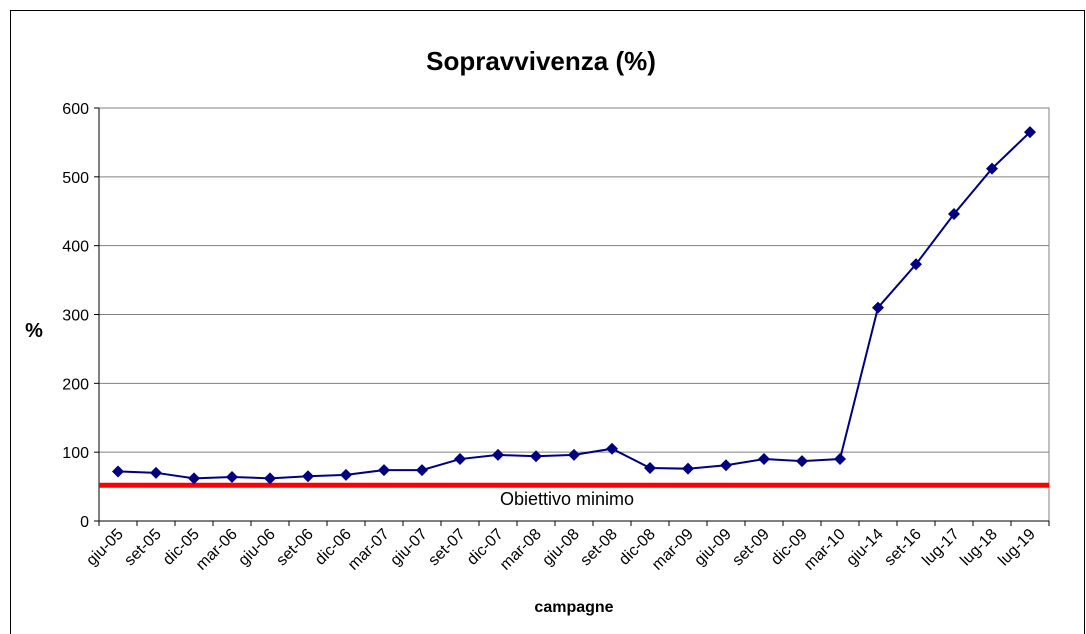 The height and width of the screenshot is (634, 1086). What do you see at coordinates (75, 109) in the screenshot?
I see `y-tick-label: 600` at bounding box center [75, 109].